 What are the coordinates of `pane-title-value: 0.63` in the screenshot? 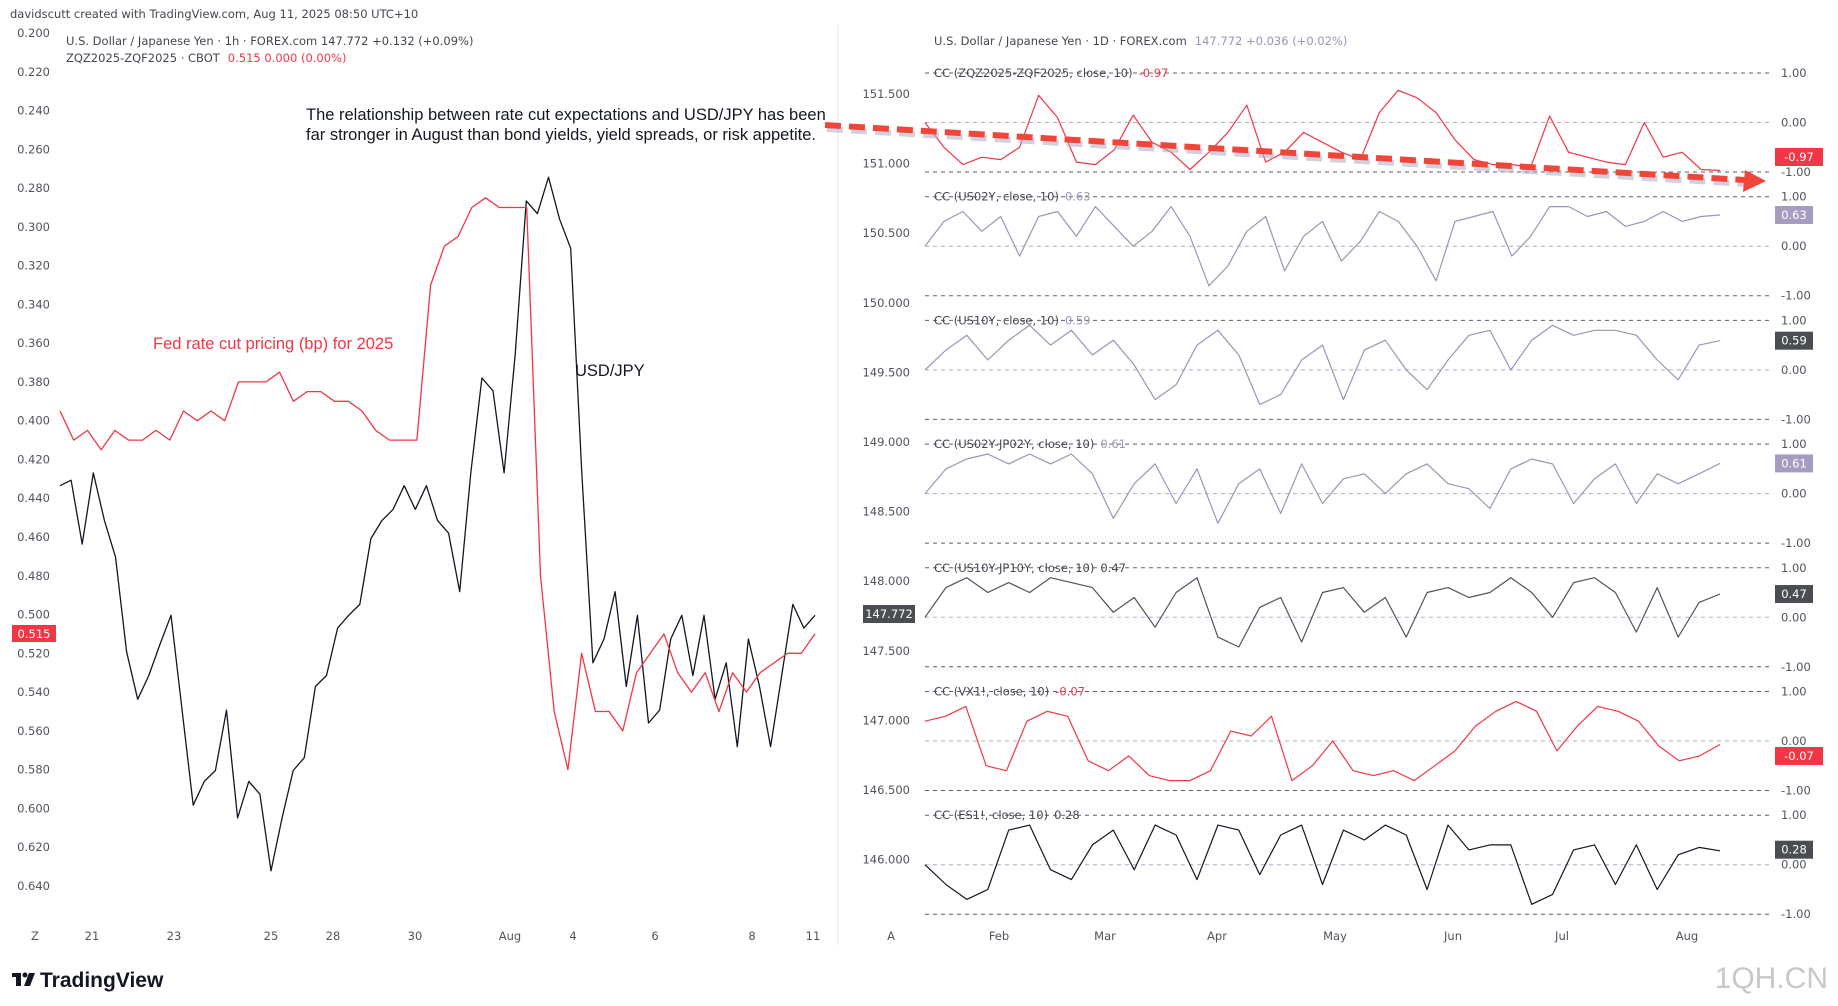 It's located at (1078, 197).